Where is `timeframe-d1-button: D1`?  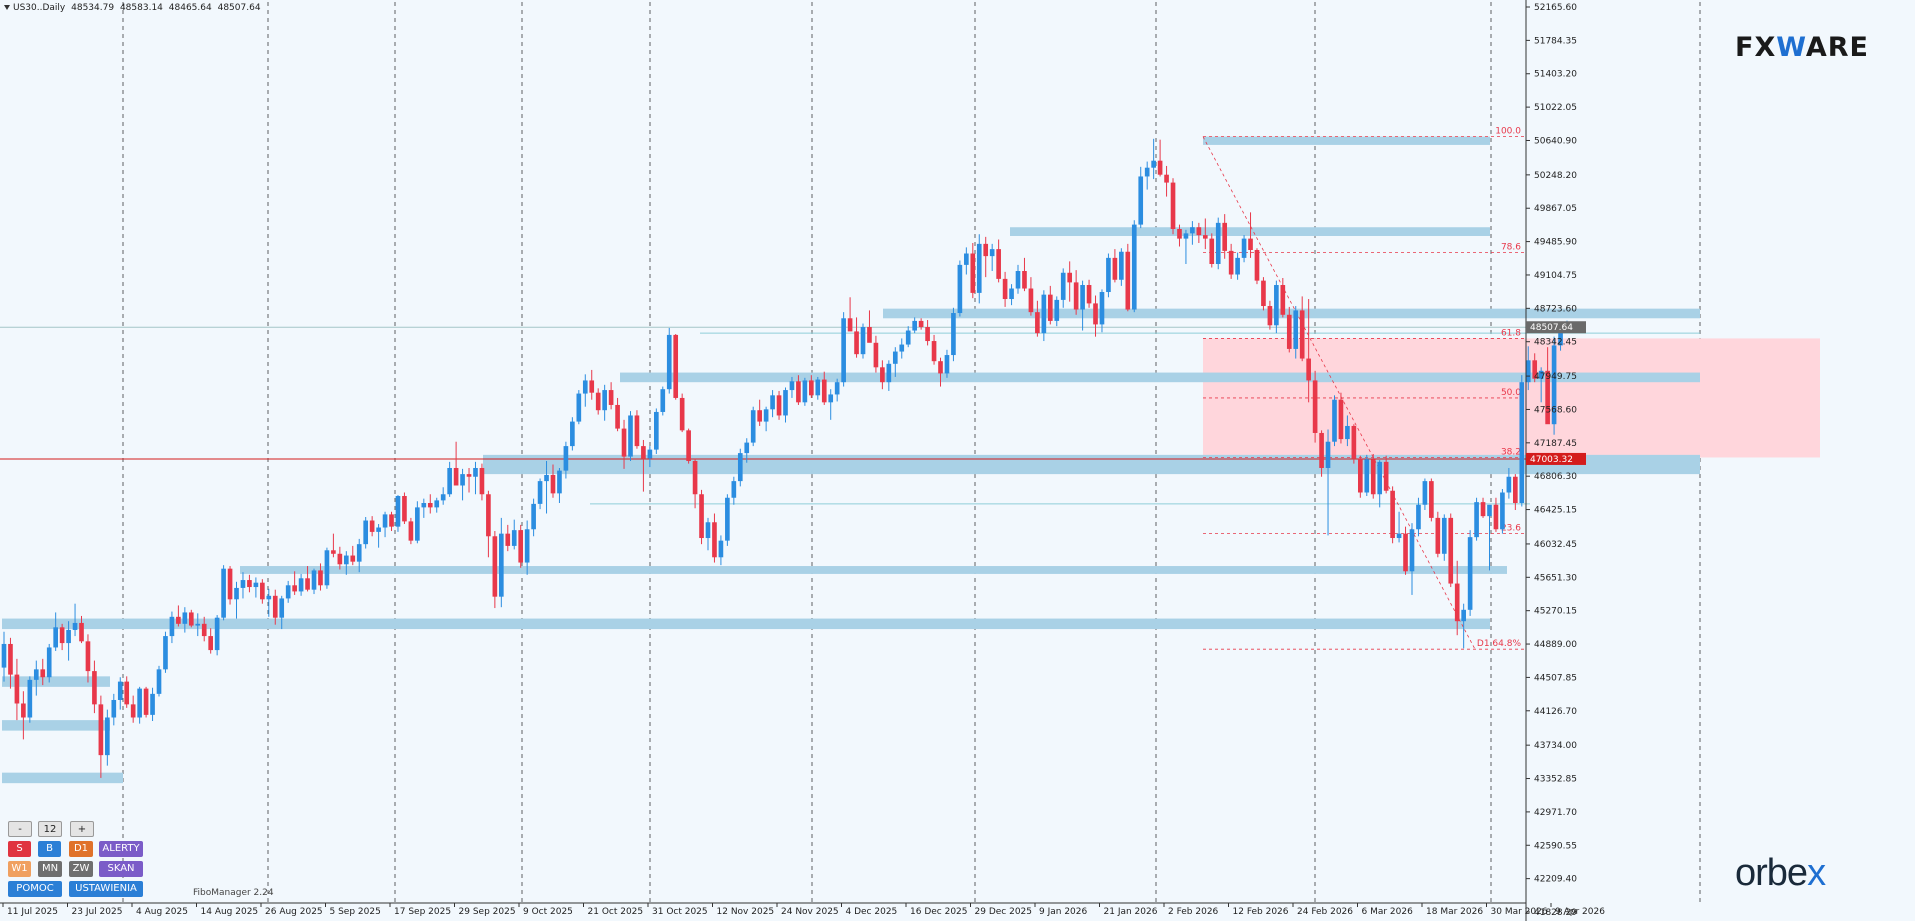
timeframe-d1-button: D1 is located at coordinates (81, 849).